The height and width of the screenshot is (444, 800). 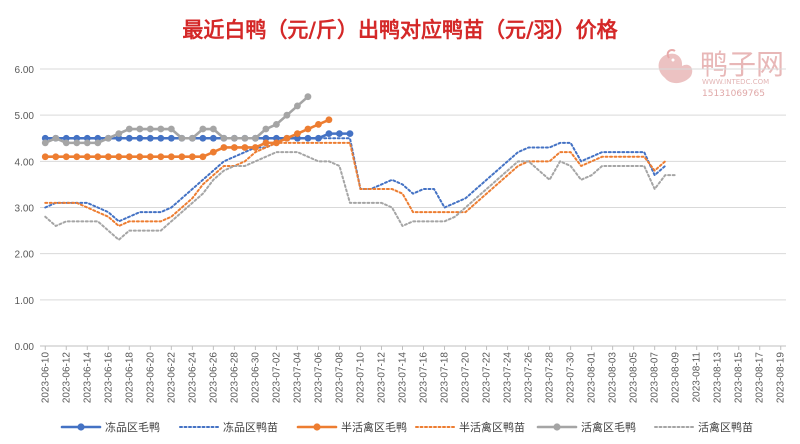 I want to click on legend-label-3: 半活禽区鸭苗, so click(x=492, y=427).